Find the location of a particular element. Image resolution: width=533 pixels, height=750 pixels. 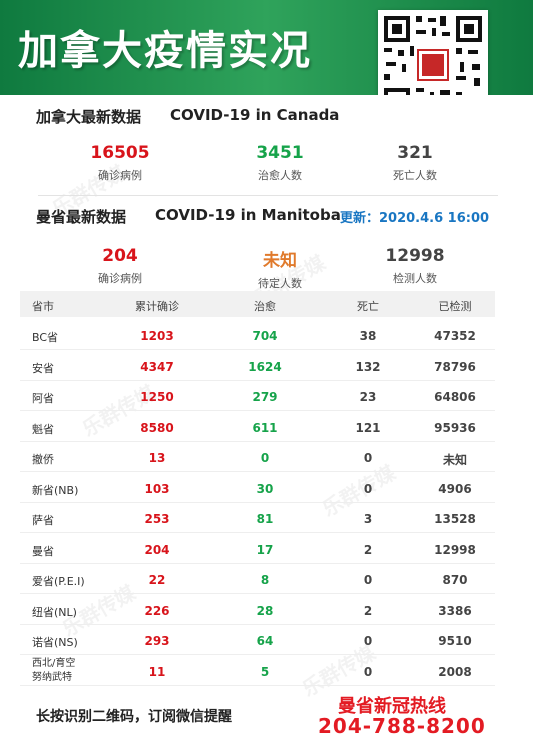

table-row: 魁省 8580 611 121 95936 is located at coordinates (257, 427).